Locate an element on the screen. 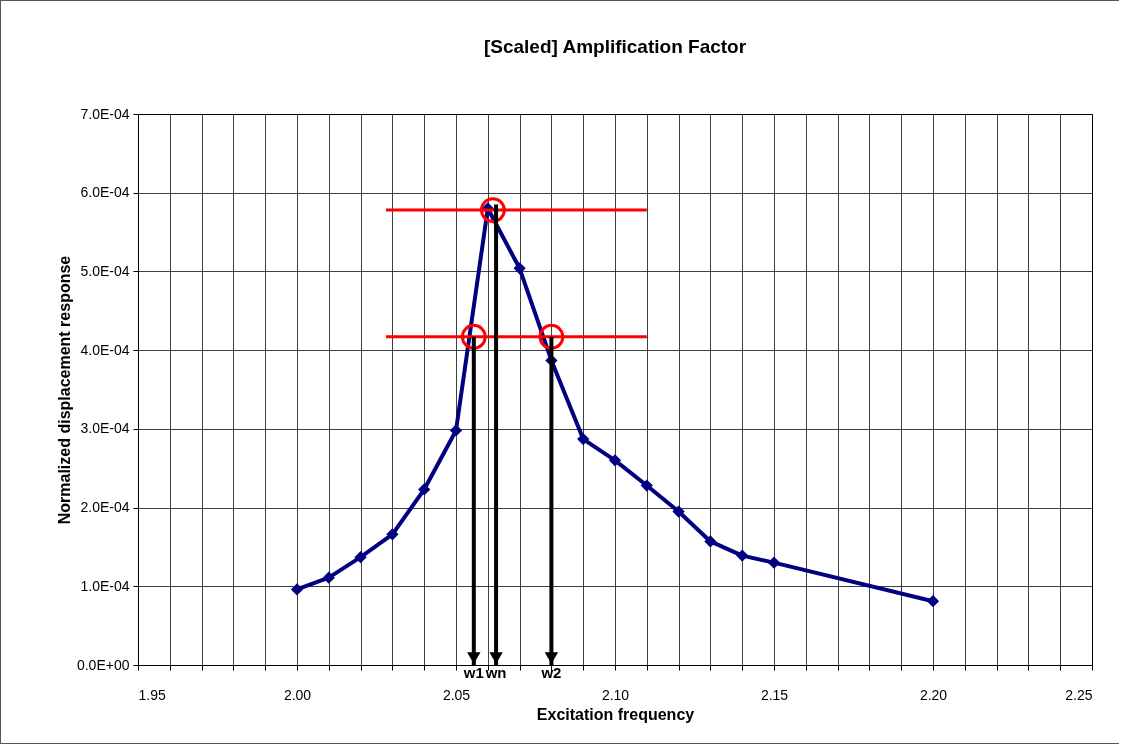 Image resolution: width=1121 pixels, height=746 pixels. annotation: wn is located at coordinates (495, 672).